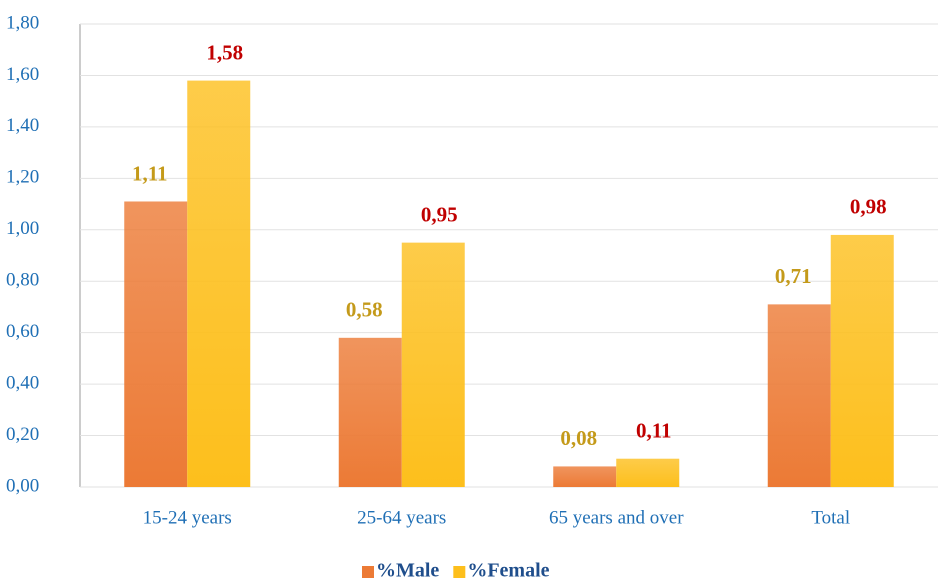 The width and height of the screenshot is (940, 580). Describe the element at coordinates (224, 52) in the screenshot. I see `value-label: 1,58` at that location.